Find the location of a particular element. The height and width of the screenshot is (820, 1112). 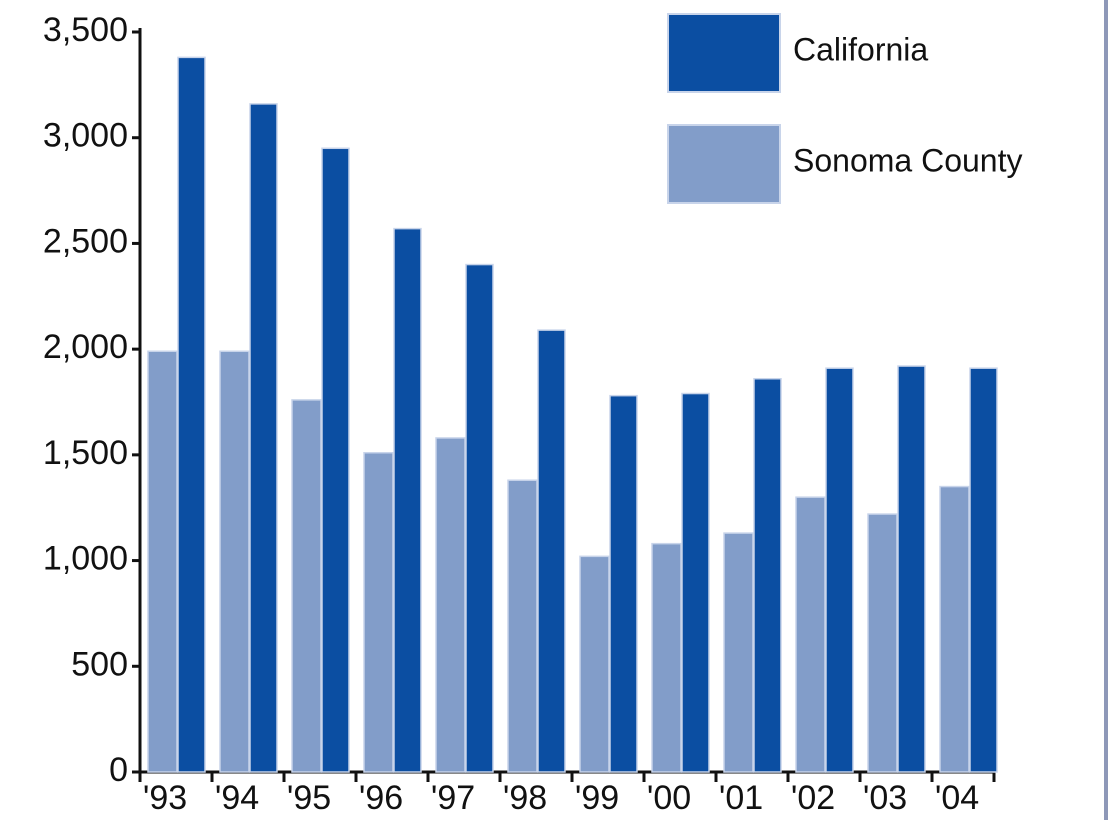

x-tick-label: '02 is located at coordinates (813, 798).